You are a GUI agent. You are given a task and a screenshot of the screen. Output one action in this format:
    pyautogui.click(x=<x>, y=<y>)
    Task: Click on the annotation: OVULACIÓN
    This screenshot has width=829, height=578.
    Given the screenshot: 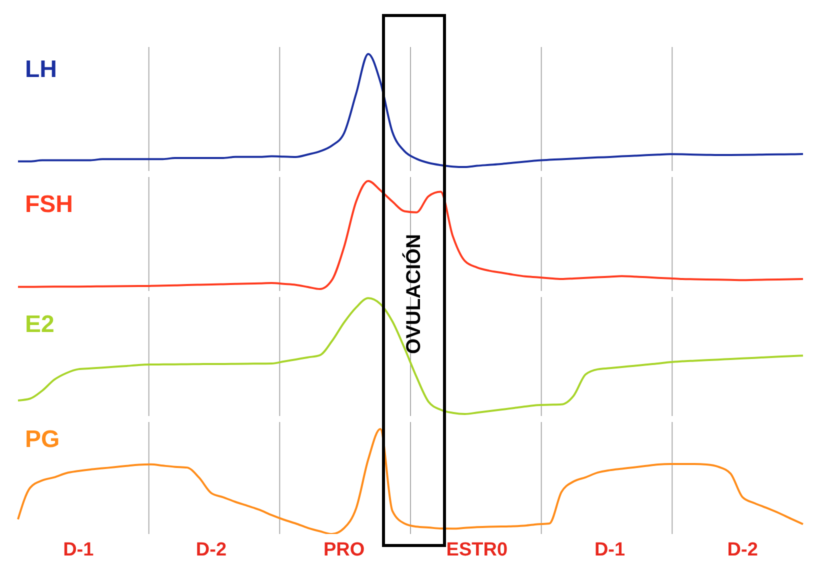 What is the action you would take?
    pyautogui.click(x=414, y=294)
    